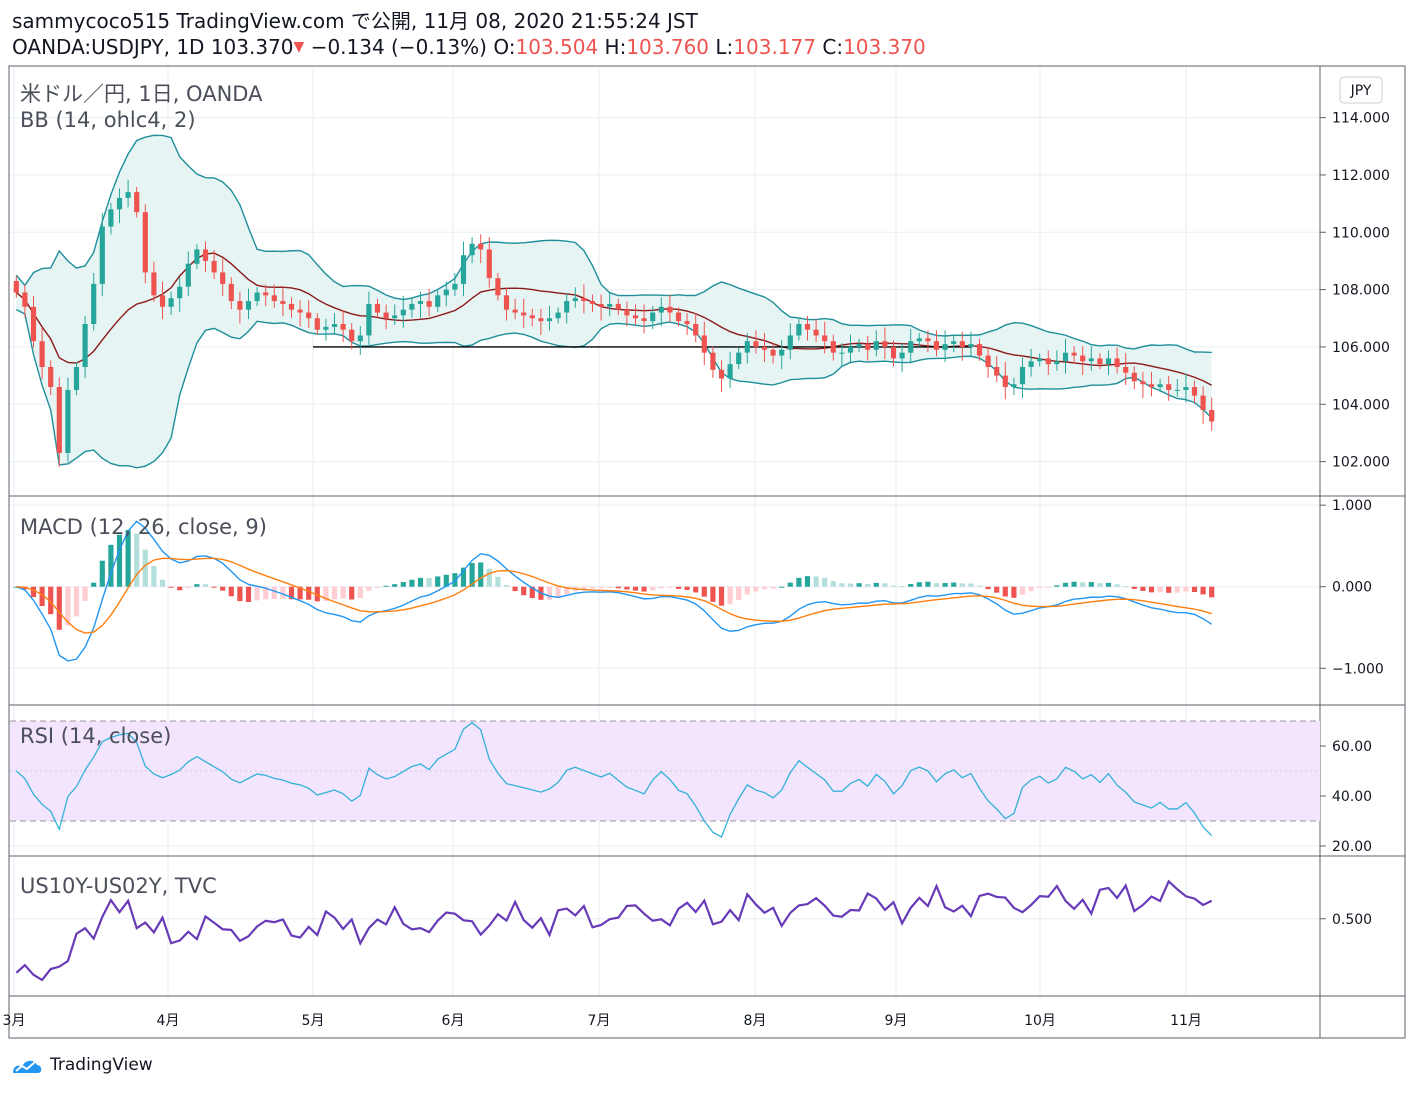 This screenshot has width=1413, height=1094. What do you see at coordinates (557, 47) in the screenshot?
I see `open-value: 103.504` at bounding box center [557, 47].